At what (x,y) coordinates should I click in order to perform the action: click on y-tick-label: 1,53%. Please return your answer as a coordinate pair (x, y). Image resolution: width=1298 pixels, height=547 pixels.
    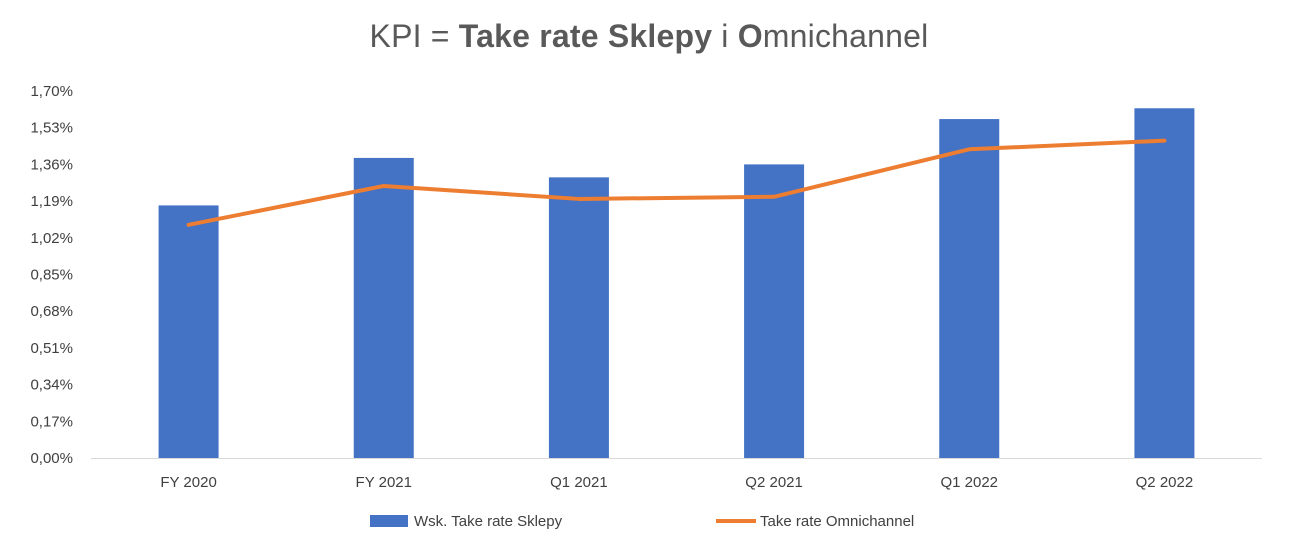
    Looking at the image, I should click on (51, 128).